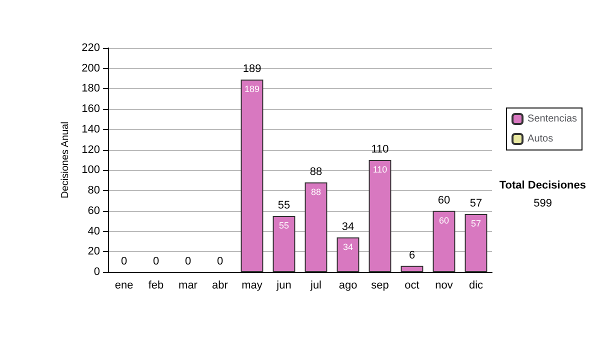  What do you see at coordinates (444, 220) in the screenshot?
I see `data-label: 60` at bounding box center [444, 220].